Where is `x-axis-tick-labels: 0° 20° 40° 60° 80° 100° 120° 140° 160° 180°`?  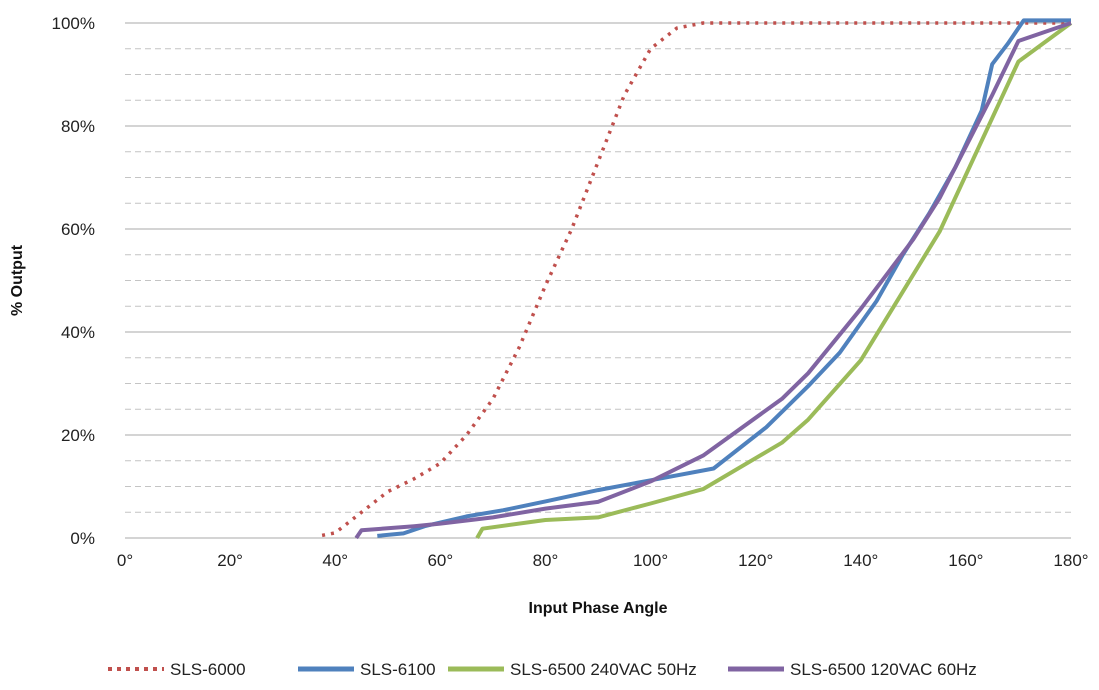 x-axis-tick-labels: 0° 20° 40° 60° 80° 100° 120° 140° 160° 180° is located at coordinates (603, 560).